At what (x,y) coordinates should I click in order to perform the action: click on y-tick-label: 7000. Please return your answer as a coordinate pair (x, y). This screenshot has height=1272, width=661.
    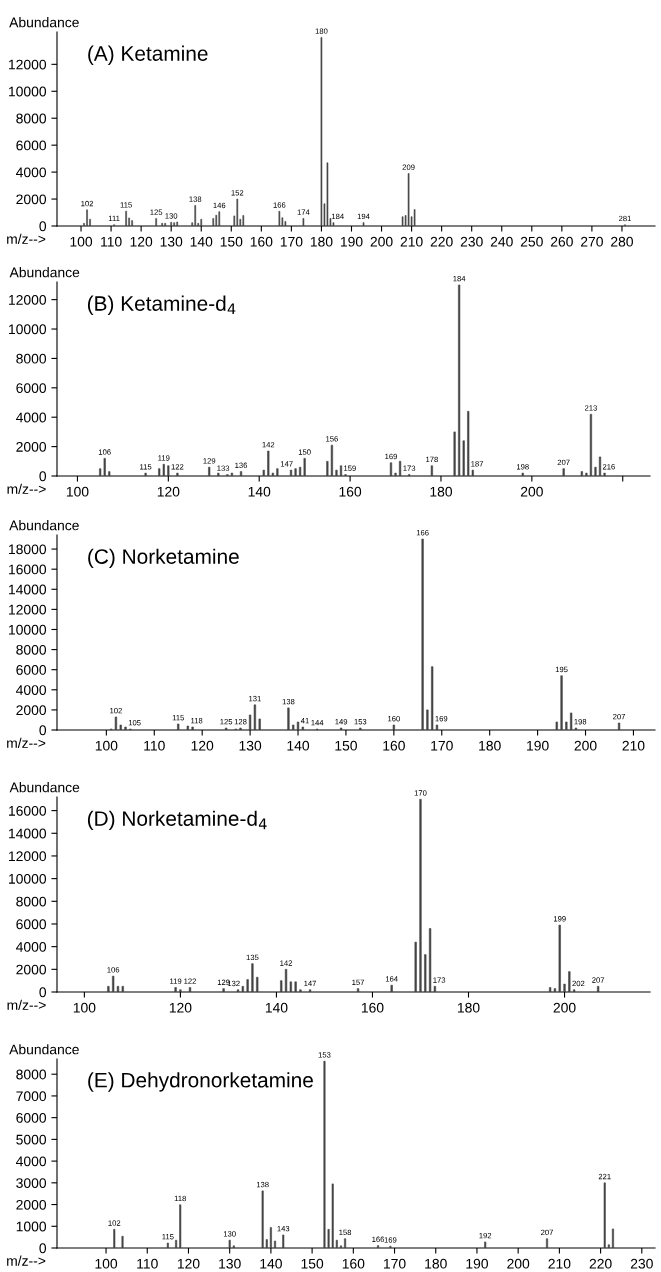
    Looking at the image, I should click on (31, 1096).